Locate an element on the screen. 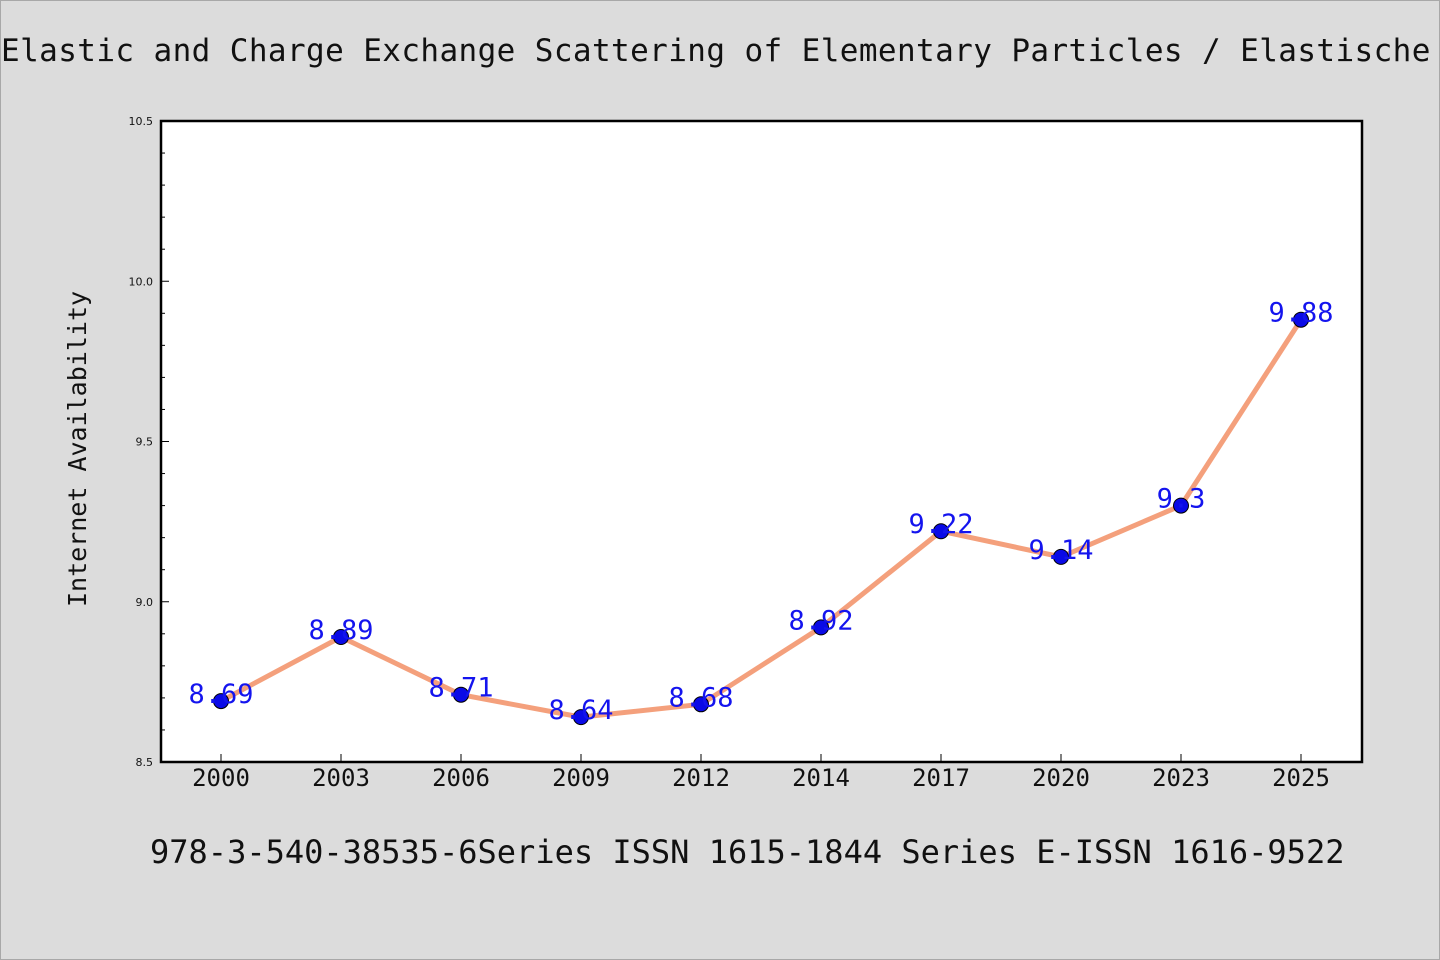 This screenshot has height=960, width=1440. x-tick-label: 2017 is located at coordinates (941, 778).